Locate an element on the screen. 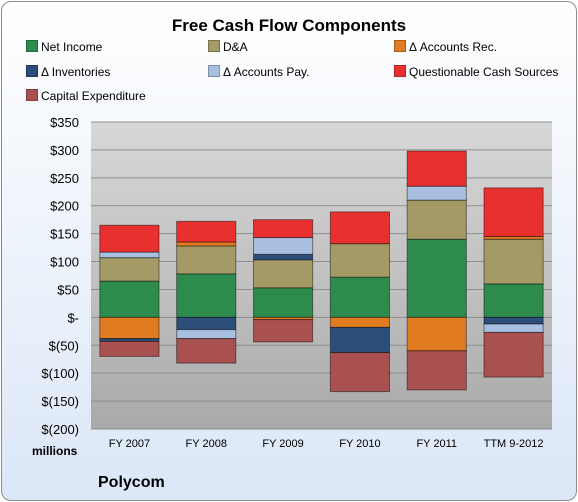 The height and width of the screenshot is (502, 578). legend-item-da: D&A is located at coordinates (228, 47).